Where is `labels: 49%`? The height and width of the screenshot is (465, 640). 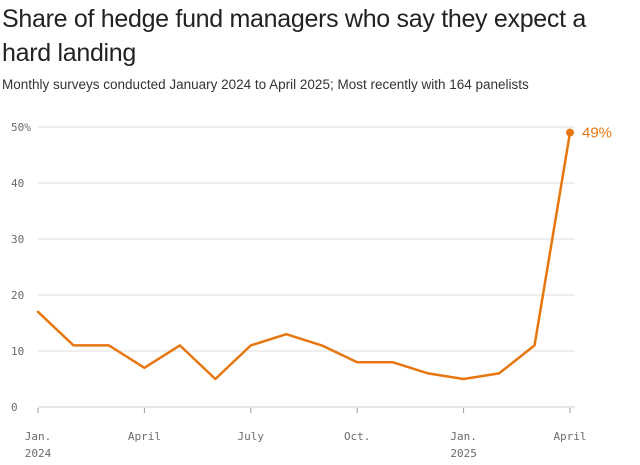
labels: 49% is located at coordinates (597, 133).